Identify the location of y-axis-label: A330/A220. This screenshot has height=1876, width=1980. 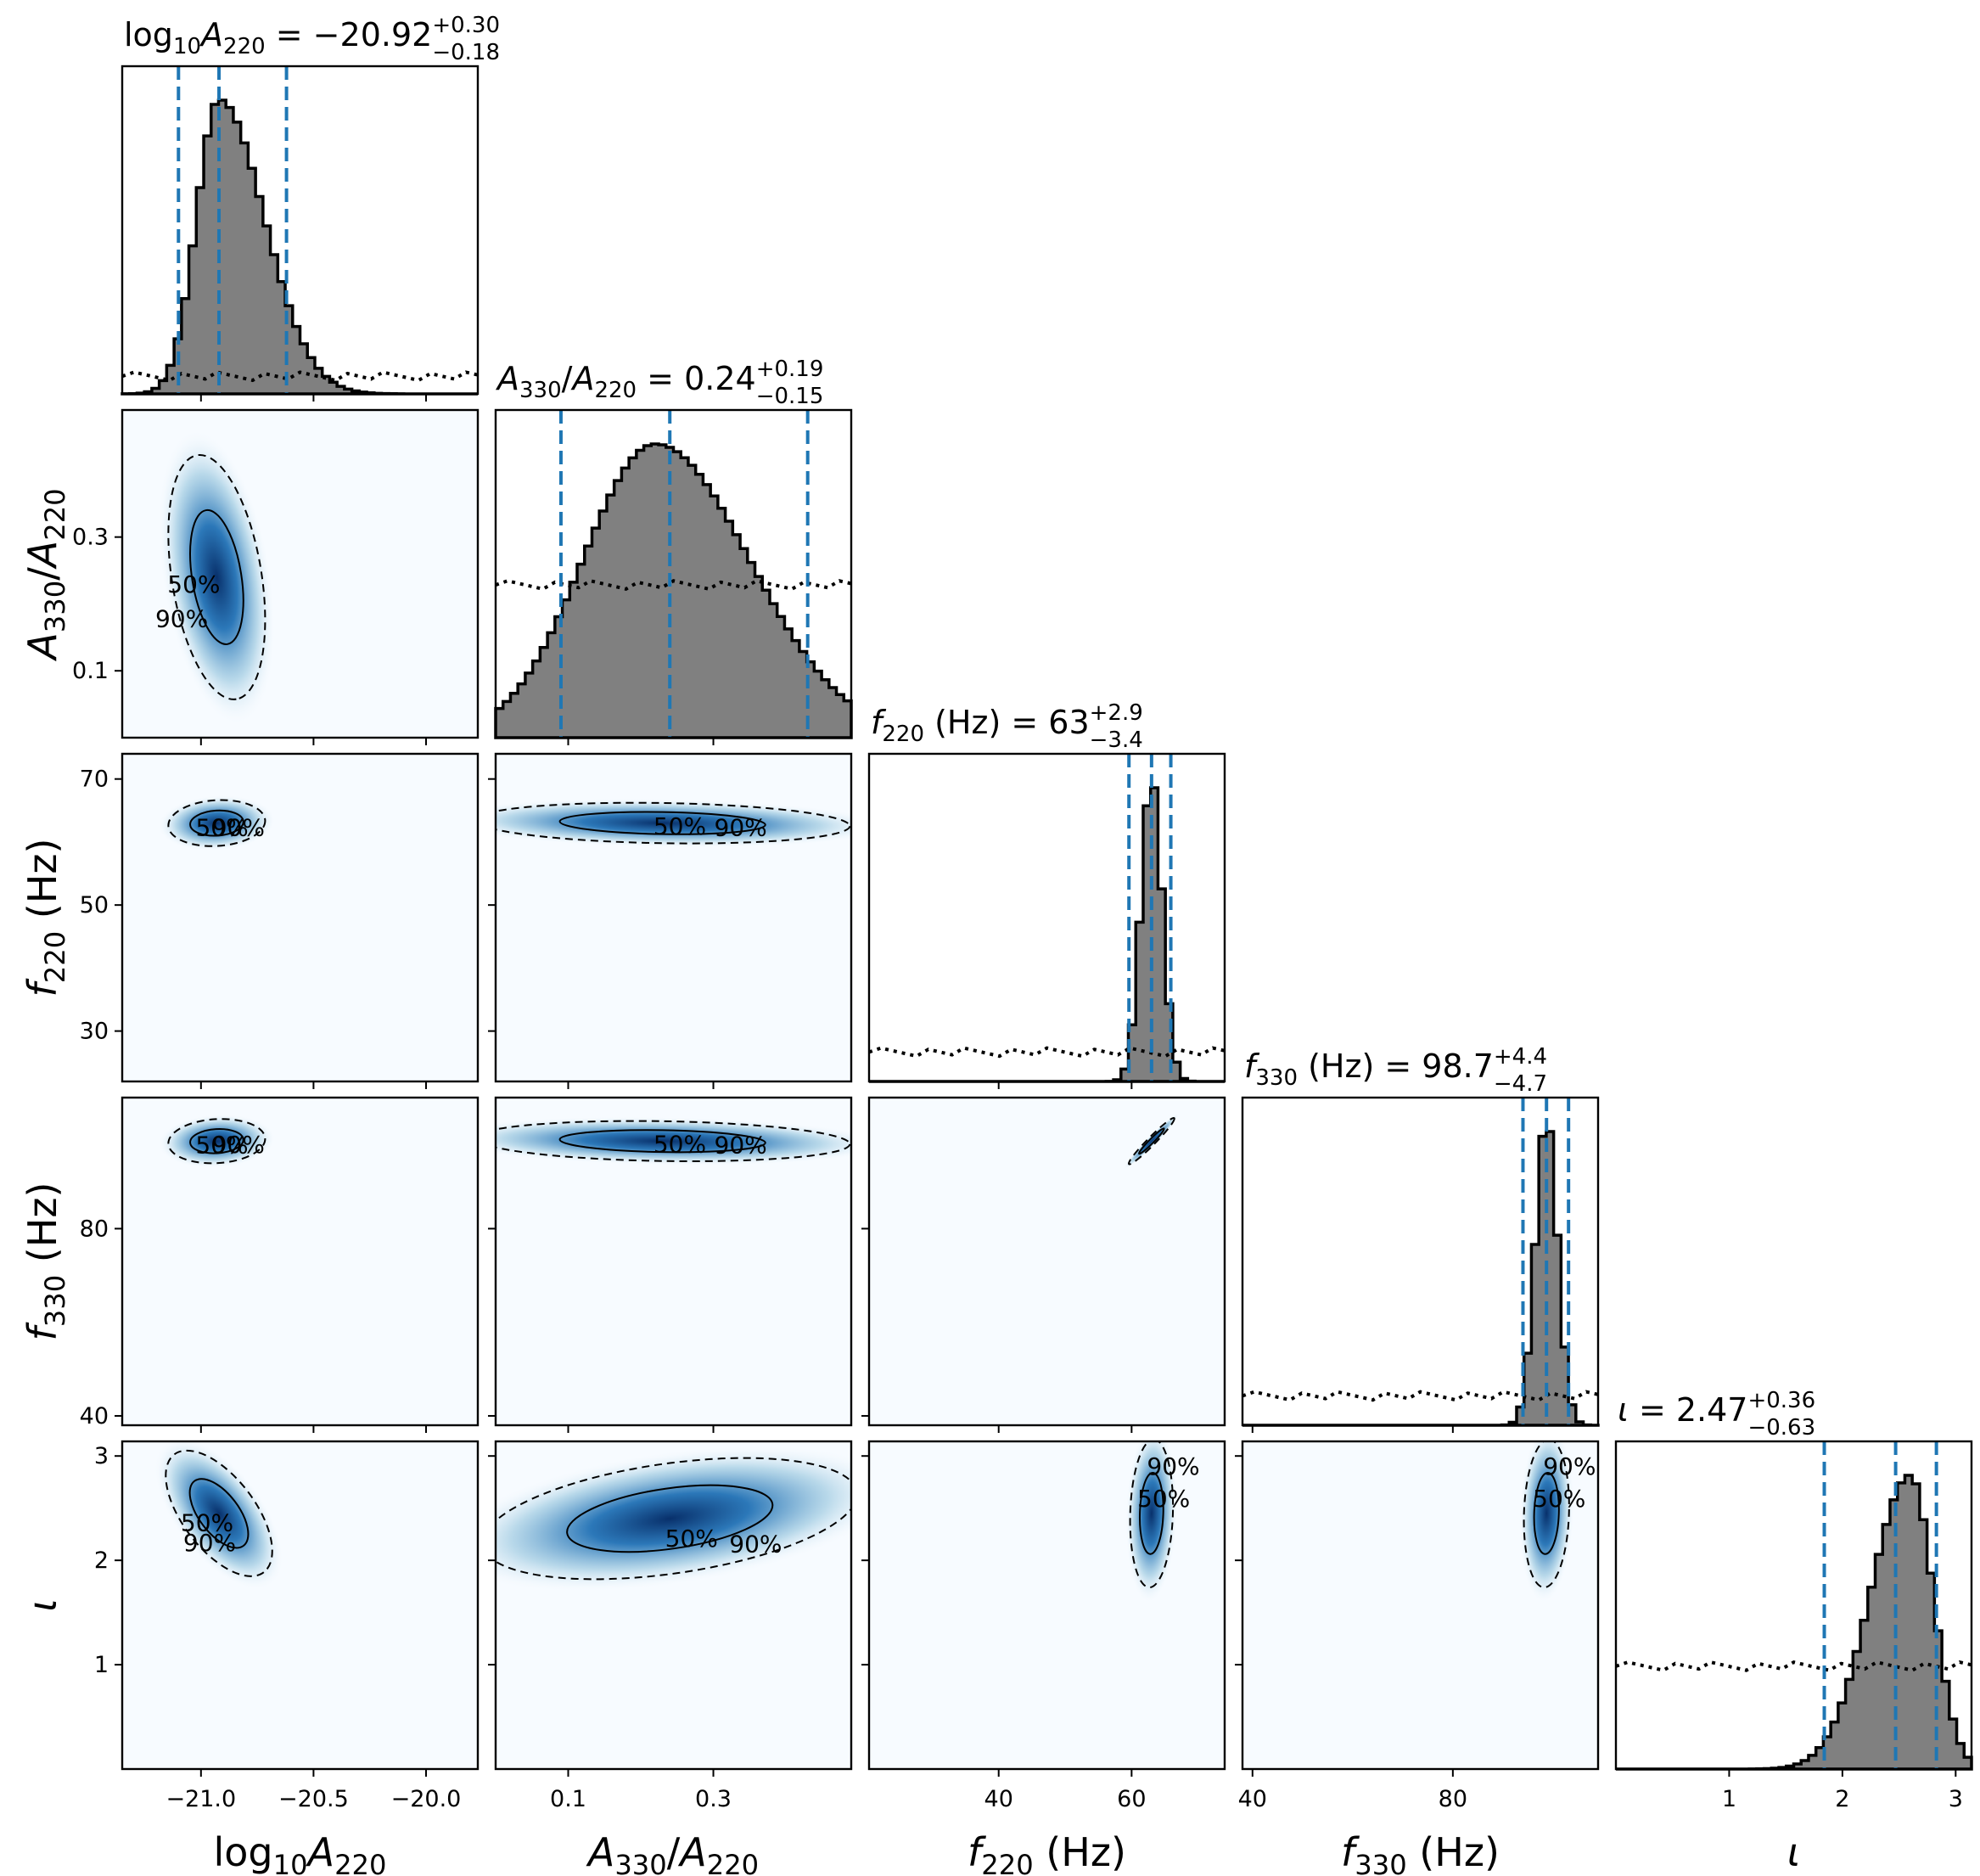
(46, 574).